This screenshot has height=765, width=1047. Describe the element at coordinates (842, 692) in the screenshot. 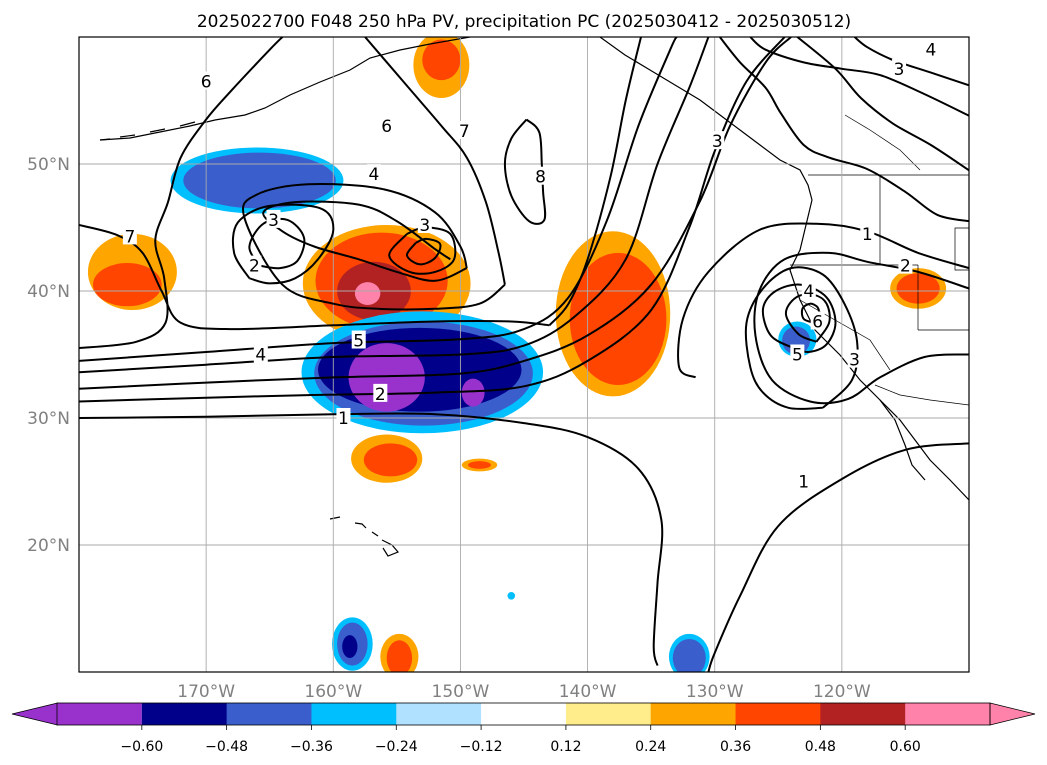

I see `lon-tick-label: 120°W` at that location.